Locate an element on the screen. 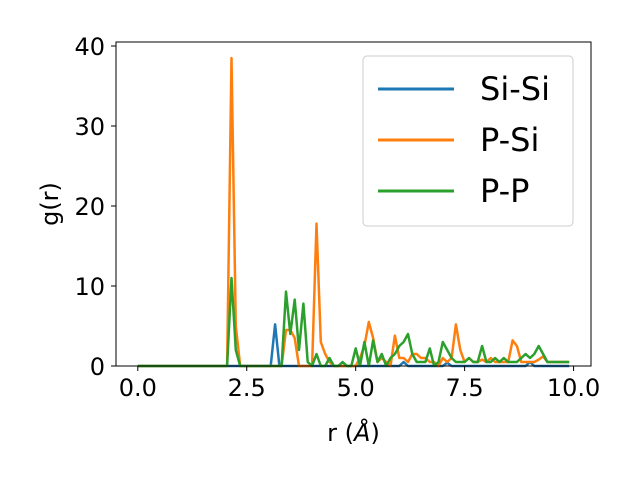 The width and height of the screenshot is (640, 480). y-tick-label: 40 is located at coordinates (89, 47).